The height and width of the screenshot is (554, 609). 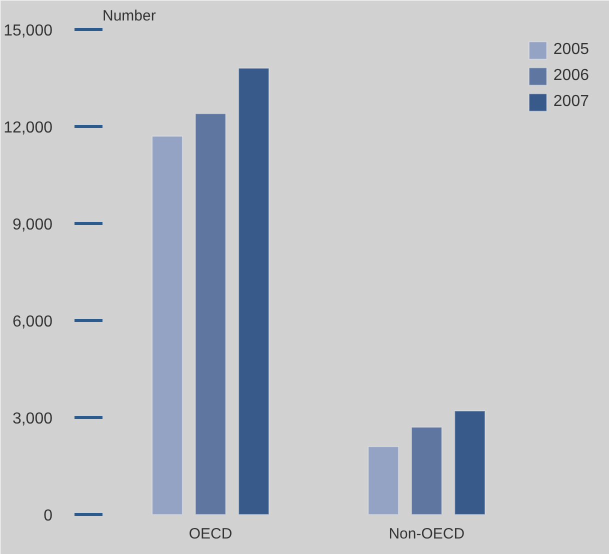 I want to click on legend-label: 2005, so click(x=571, y=50).